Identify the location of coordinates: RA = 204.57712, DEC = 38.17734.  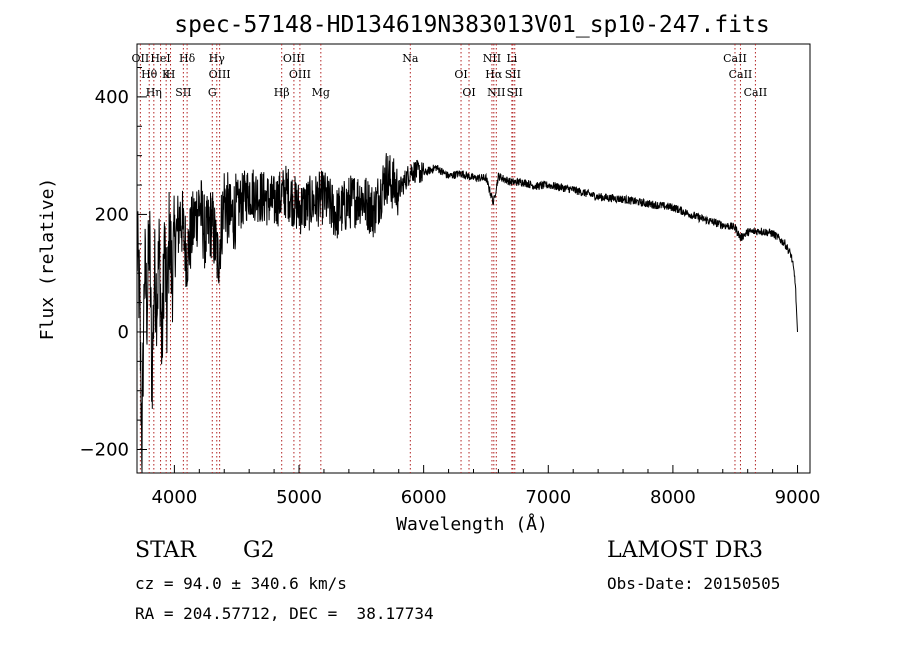
(284, 613).